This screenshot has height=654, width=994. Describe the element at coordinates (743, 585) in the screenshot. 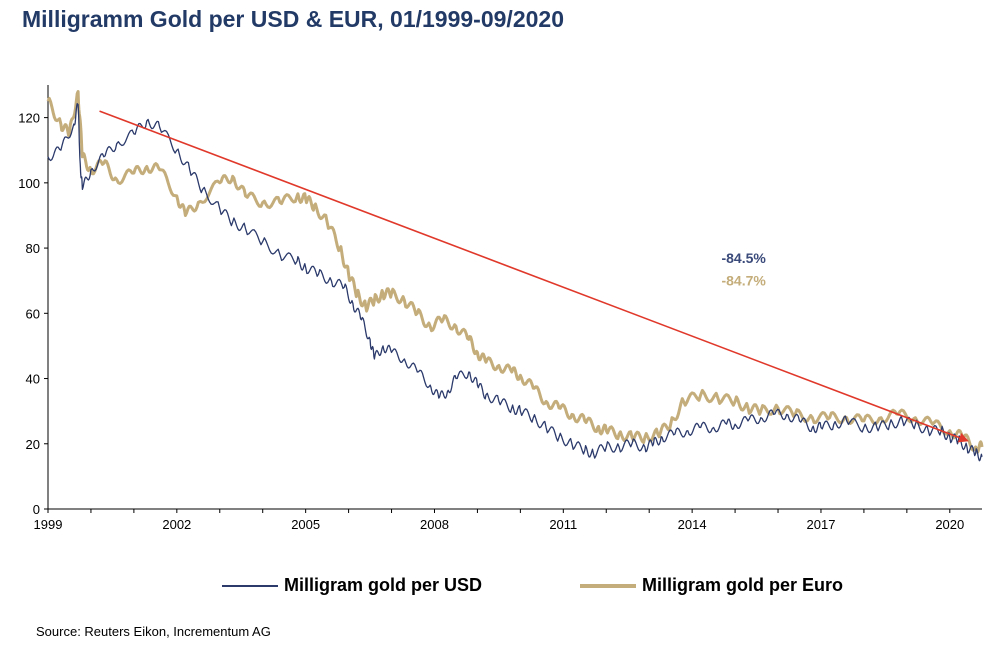

I see `legend-label-eur: Milligram gold per Euro` at that location.